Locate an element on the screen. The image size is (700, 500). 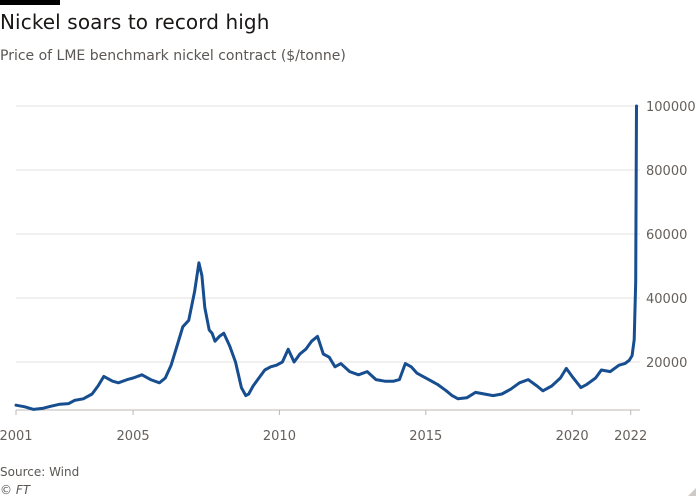
y-tick-label: 80000 is located at coordinates (666, 171).